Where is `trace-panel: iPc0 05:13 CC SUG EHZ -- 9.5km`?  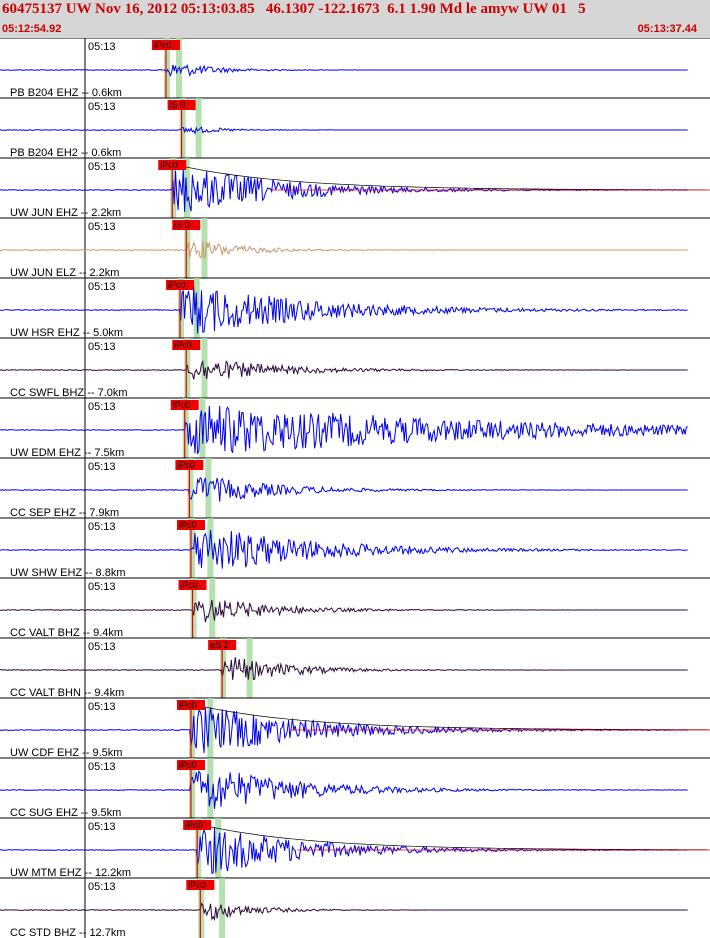
trace-panel: iPc0 05:13 CC SUG EHZ -- 9.5km is located at coordinates (355, 788).